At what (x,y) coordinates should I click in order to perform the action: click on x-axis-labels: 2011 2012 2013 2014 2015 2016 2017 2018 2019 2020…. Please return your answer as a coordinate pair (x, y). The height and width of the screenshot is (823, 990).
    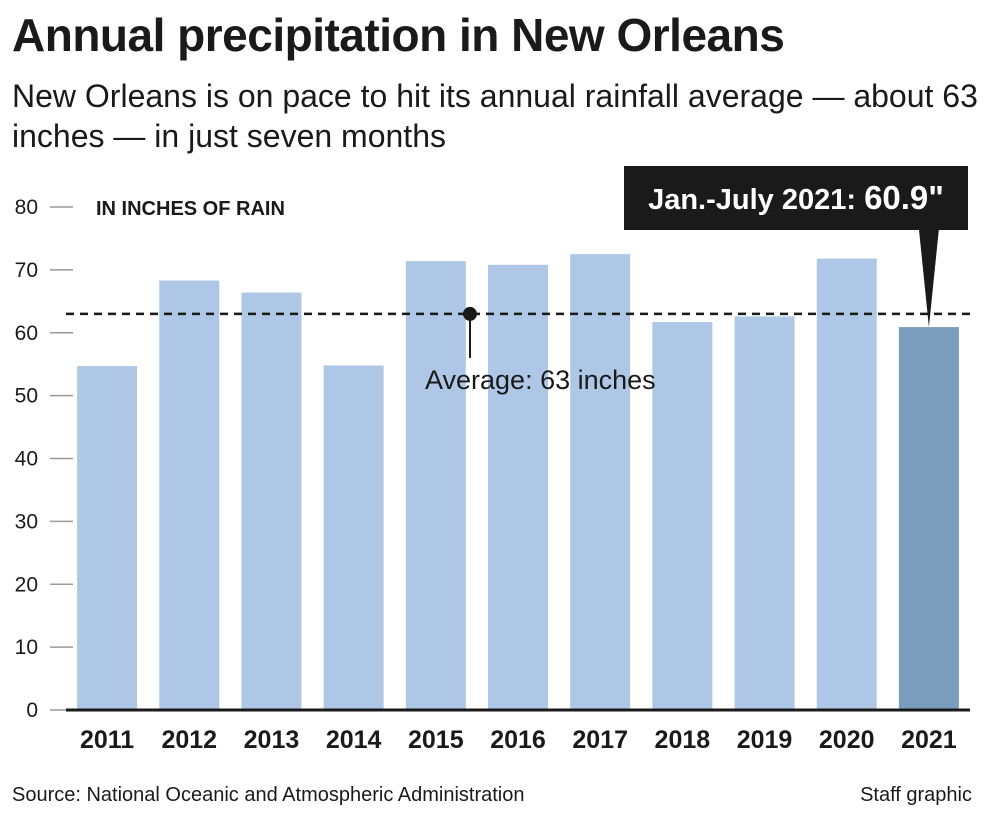
    Looking at the image, I should click on (518, 740).